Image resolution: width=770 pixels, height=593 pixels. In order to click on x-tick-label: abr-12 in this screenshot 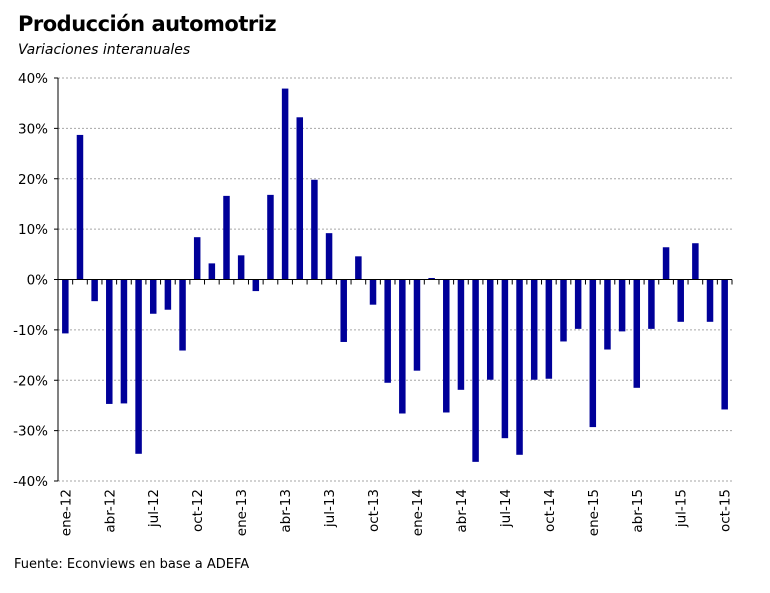, I will do `click(110, 511)`.